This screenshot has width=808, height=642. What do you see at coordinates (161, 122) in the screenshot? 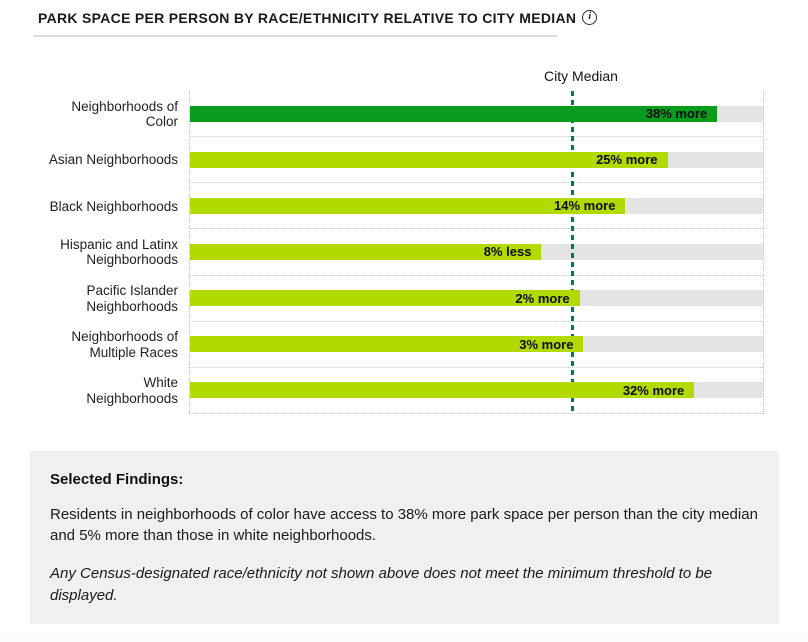
I see `category-label-line: Color` at bounding box center [161, 122].